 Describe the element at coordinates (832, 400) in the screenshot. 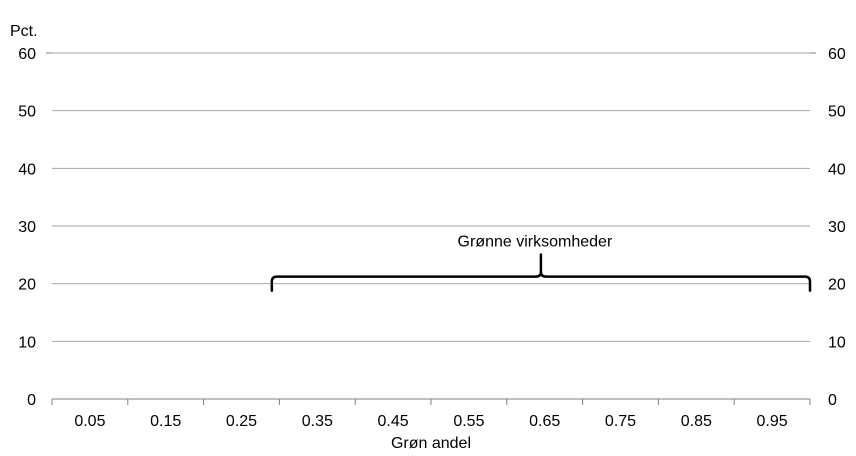

I see `y-tick-right-0: 0` at that location.